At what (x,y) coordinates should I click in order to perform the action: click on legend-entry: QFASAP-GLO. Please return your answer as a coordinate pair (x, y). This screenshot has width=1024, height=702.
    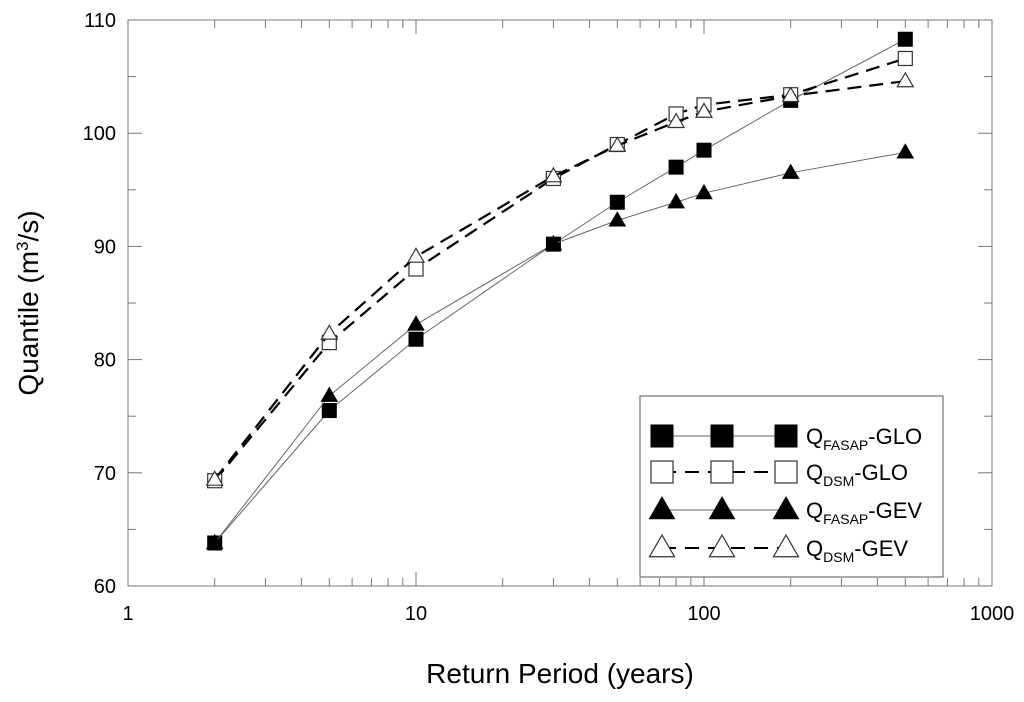
    Looking at the image, I should click on (786, 438).